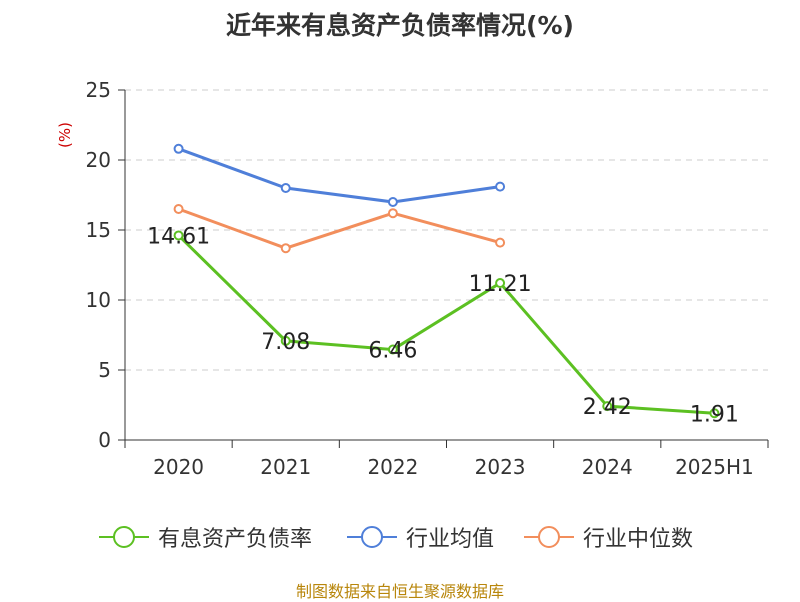  What do you see at coordinates (98, 90) in the screenshot?
I see `y-tick-label: 25` at bounding box center [98, 90].